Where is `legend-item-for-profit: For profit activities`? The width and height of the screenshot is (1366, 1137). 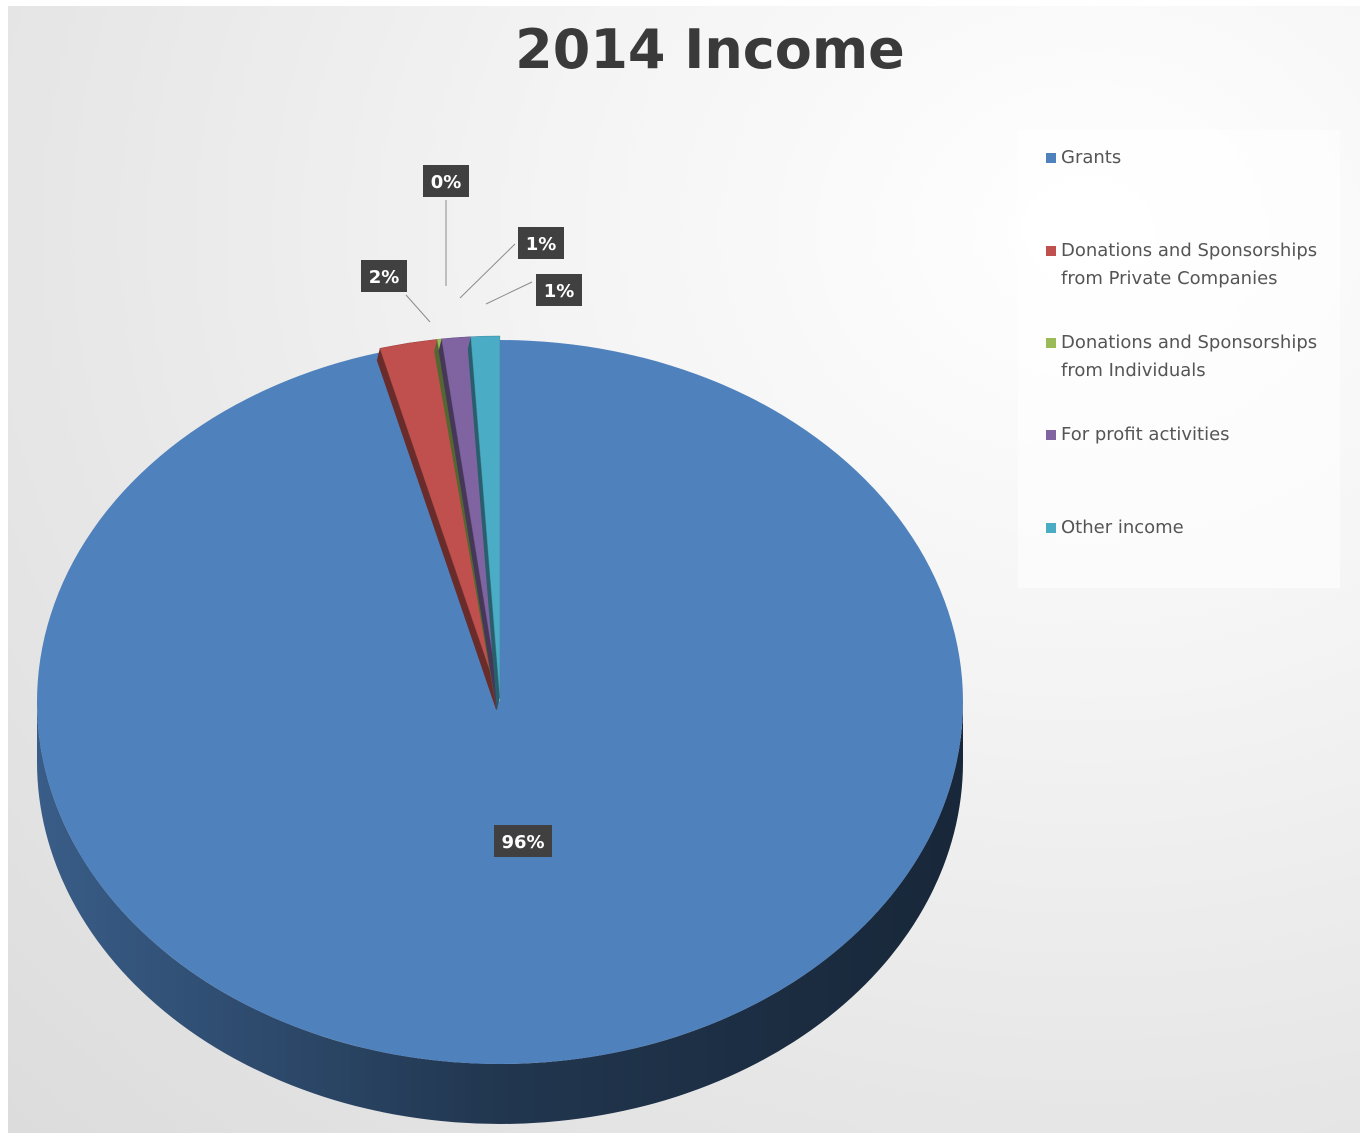
legend-item-for-profit: For profit activities is located at coordinates (1191, 435).